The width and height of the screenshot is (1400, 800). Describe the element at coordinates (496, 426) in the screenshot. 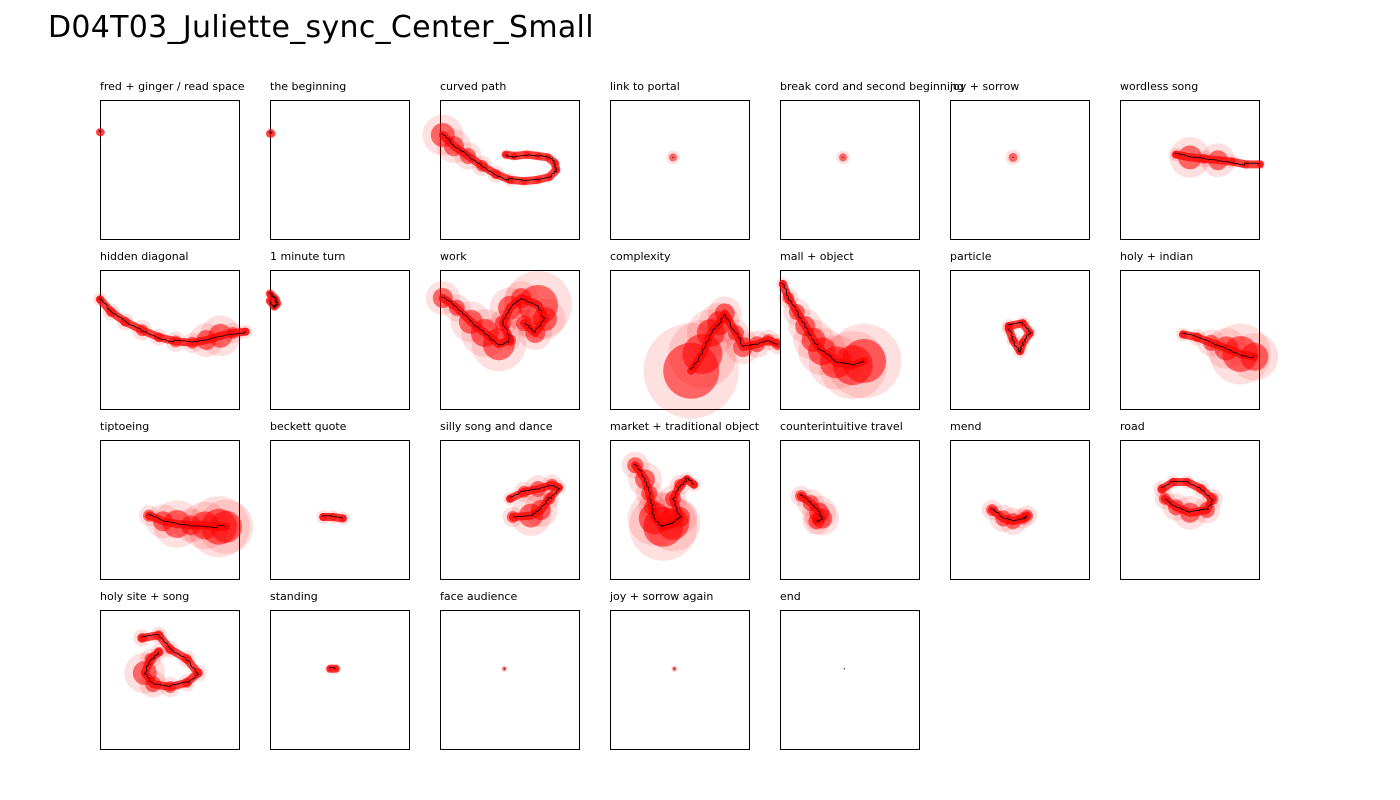

I see `panel-title: silly song and dance` at that location.